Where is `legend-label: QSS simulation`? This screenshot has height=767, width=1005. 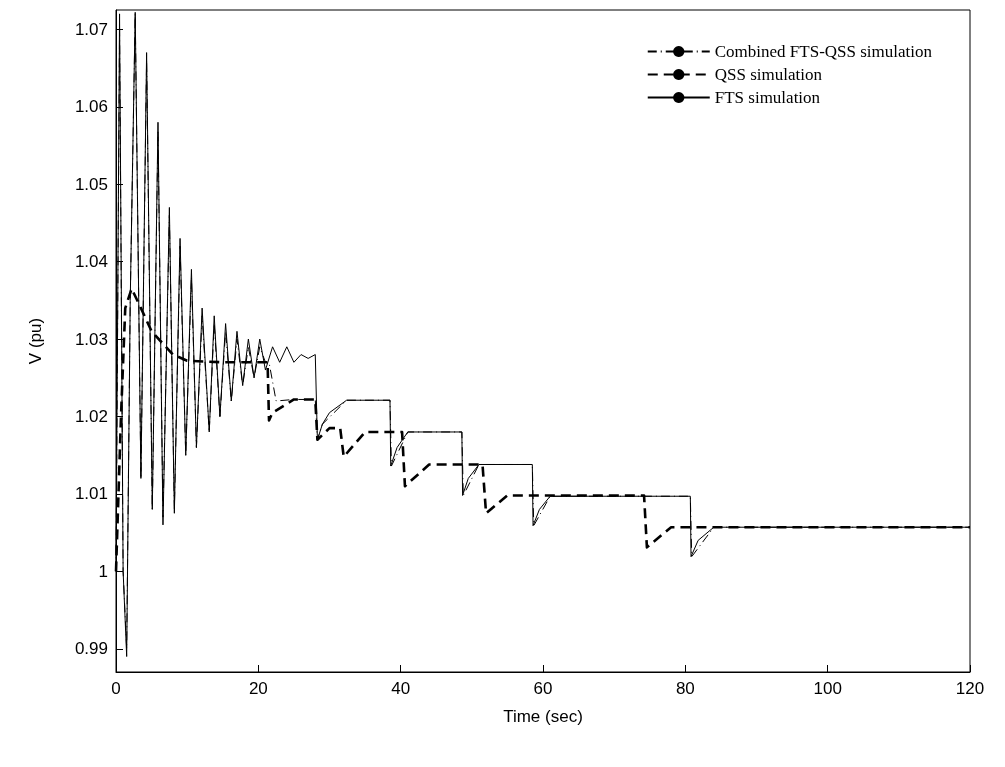 legend-label: QSS simulation is located at coordinates (768, 74).